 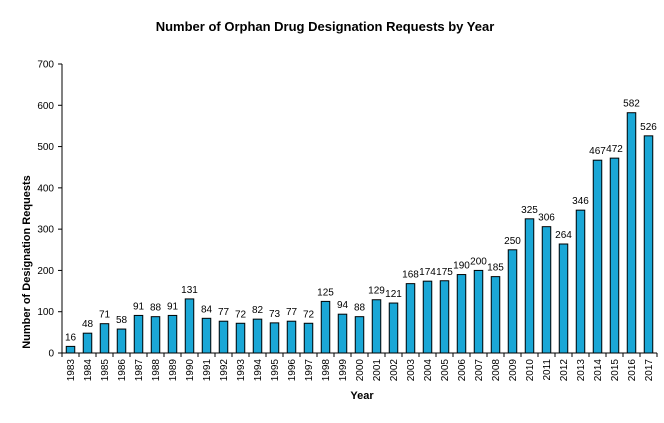 What do you see at coordinates (428, 370) in the screenshot?
I see `x-tick-label-2004: 2004` at bounding box center [428, 370].